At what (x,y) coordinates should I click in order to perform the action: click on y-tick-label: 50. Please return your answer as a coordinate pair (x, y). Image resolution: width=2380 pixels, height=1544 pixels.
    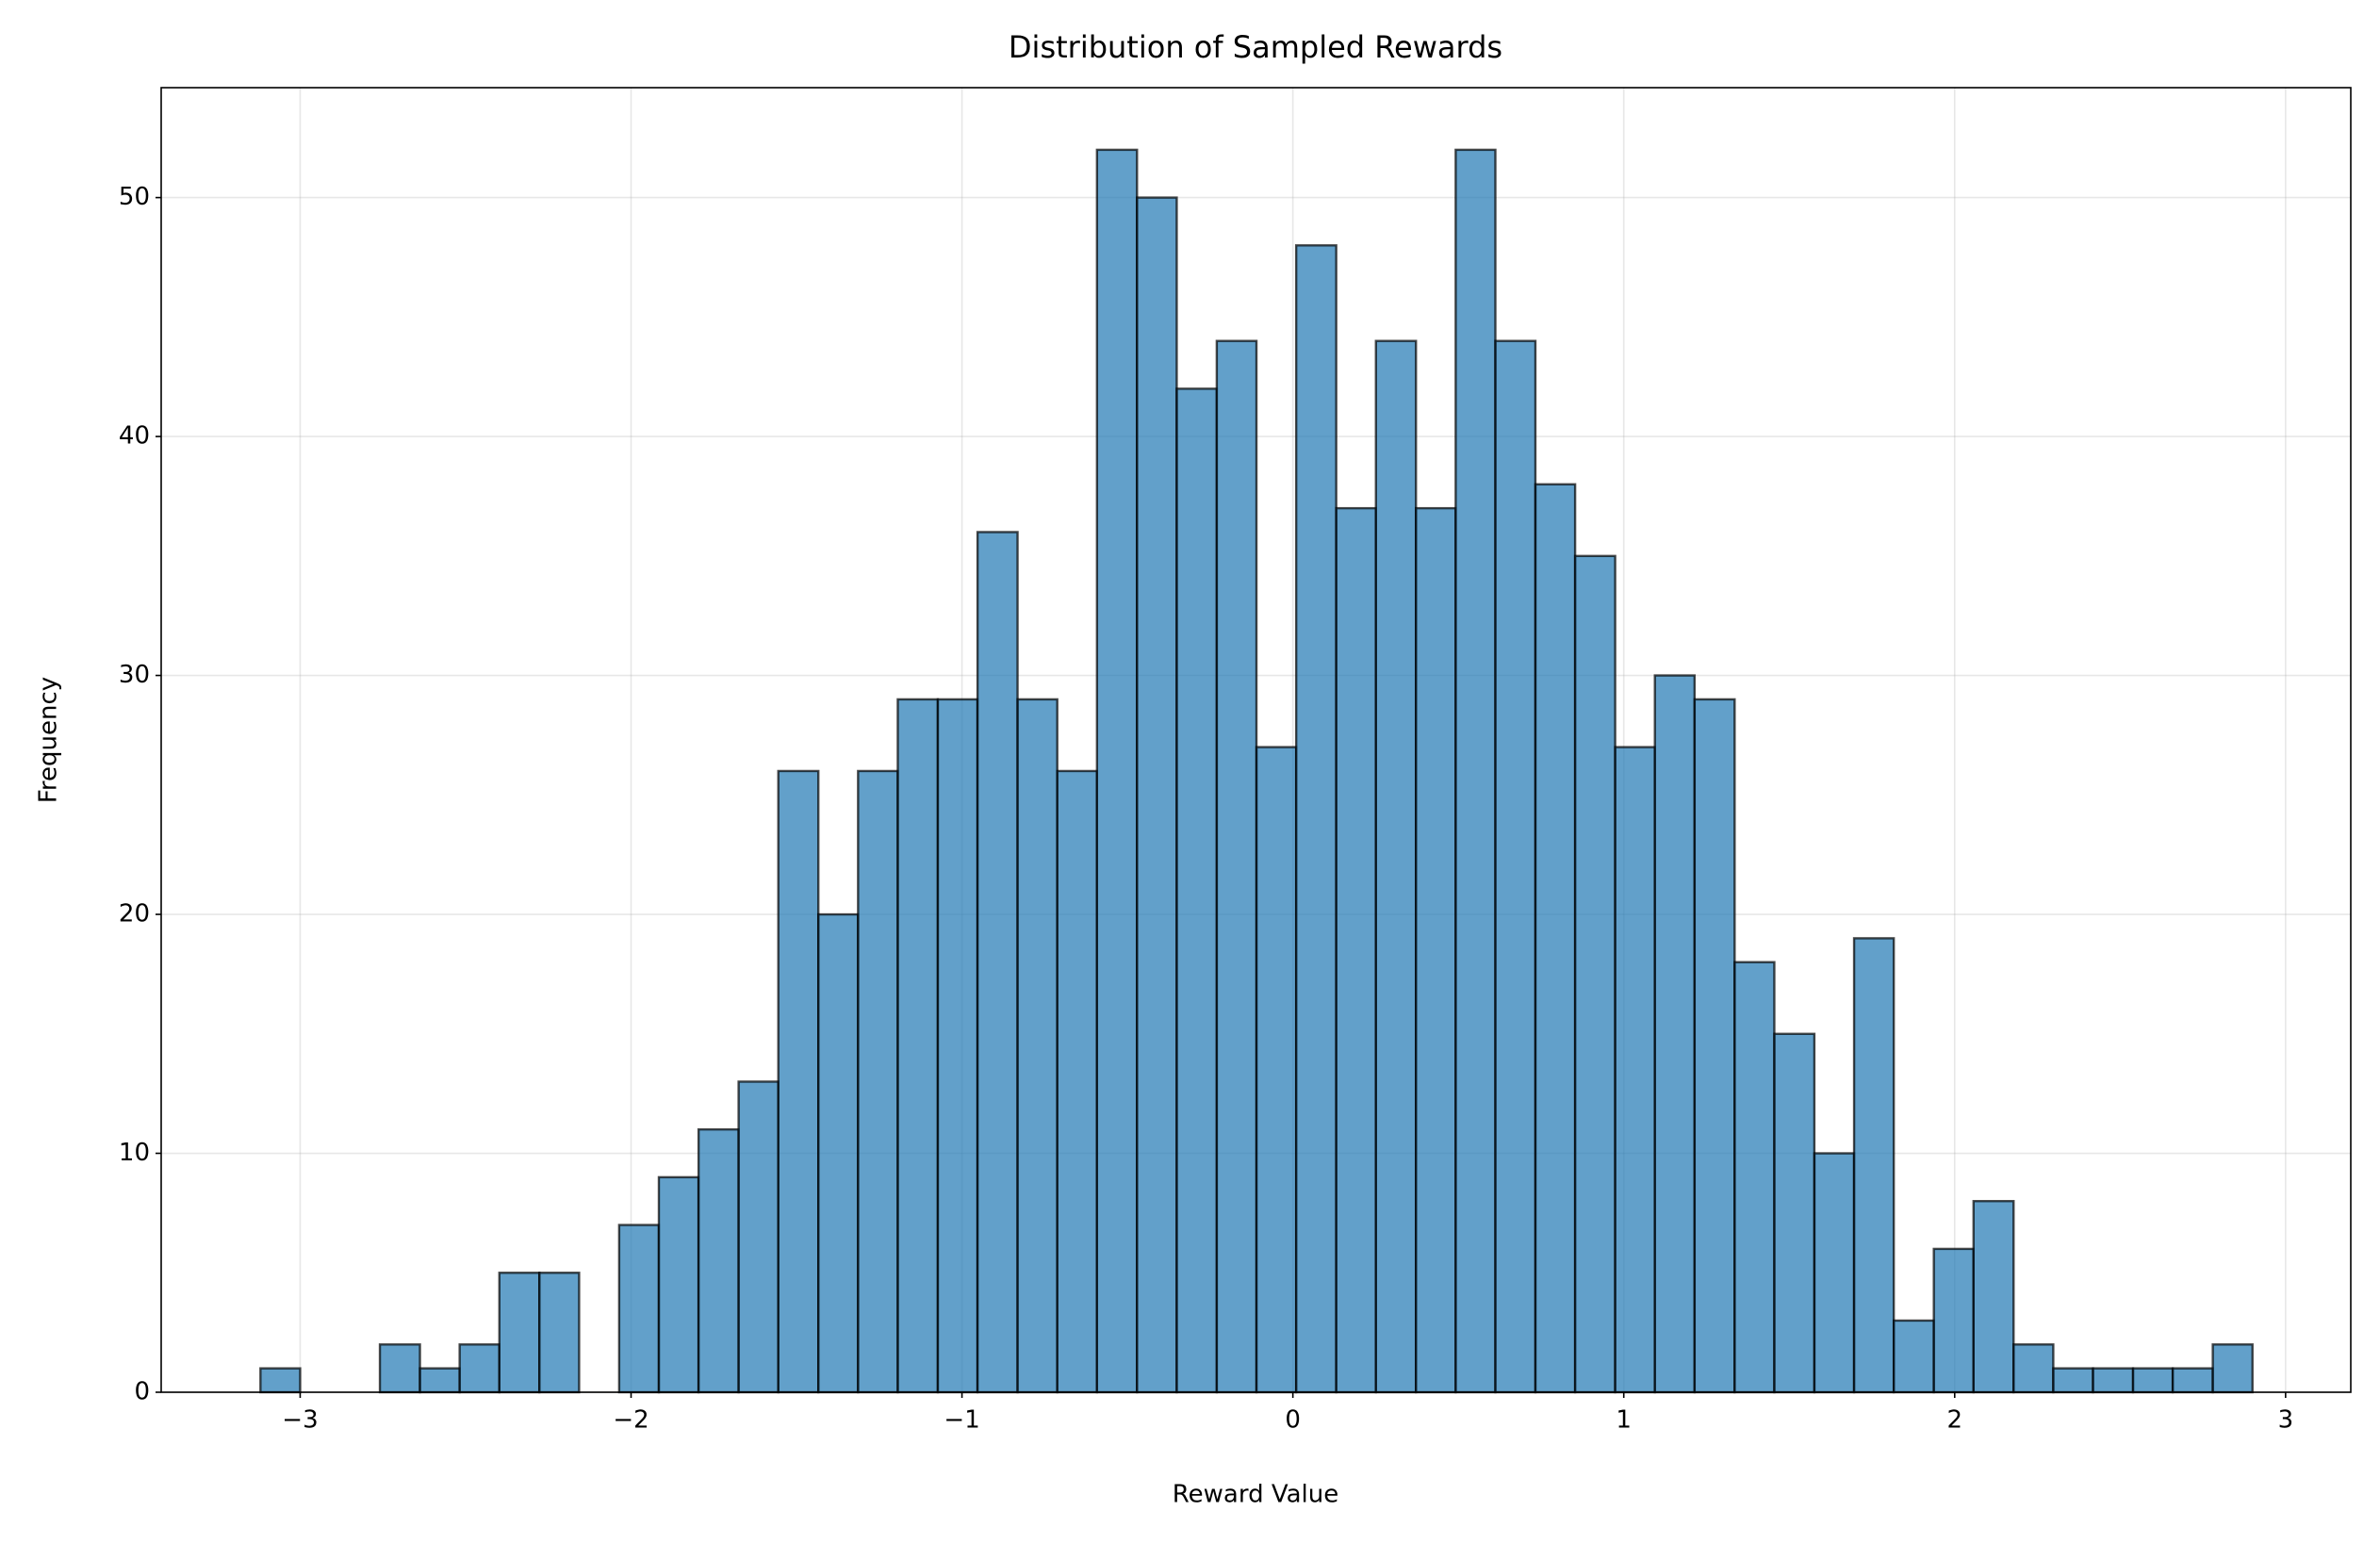
    Looking at the image, I should click on (134, 197).